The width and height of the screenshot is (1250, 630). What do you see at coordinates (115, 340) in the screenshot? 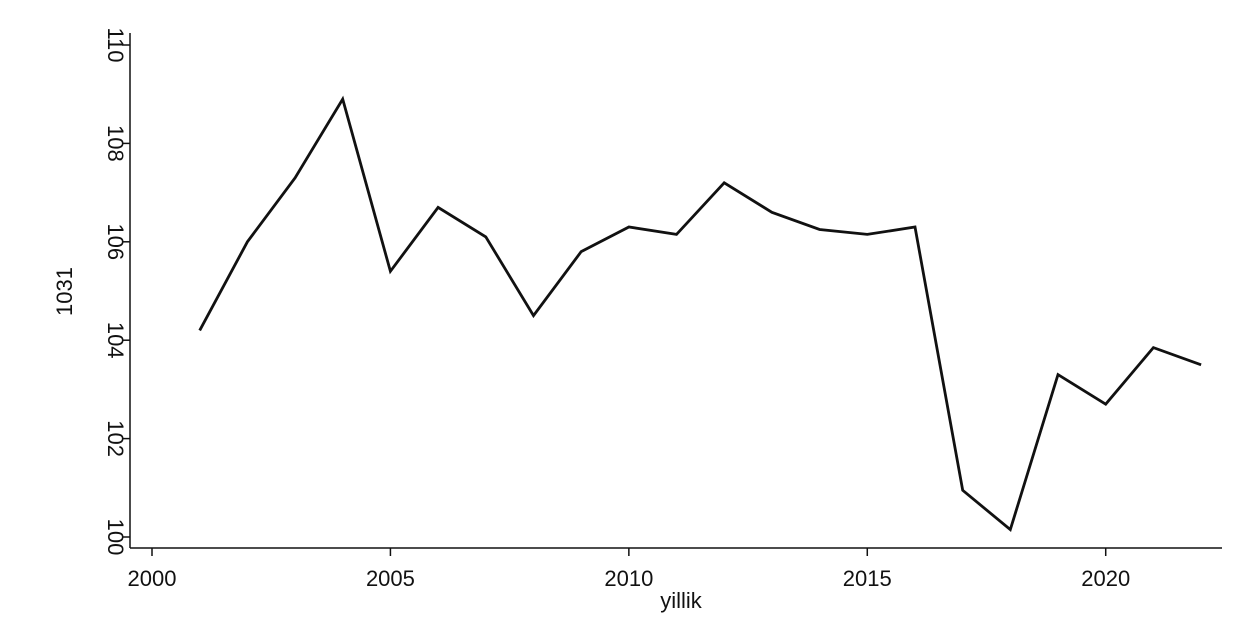
I see `y-tick-label-104: 104` at bounding box center [115, 340].